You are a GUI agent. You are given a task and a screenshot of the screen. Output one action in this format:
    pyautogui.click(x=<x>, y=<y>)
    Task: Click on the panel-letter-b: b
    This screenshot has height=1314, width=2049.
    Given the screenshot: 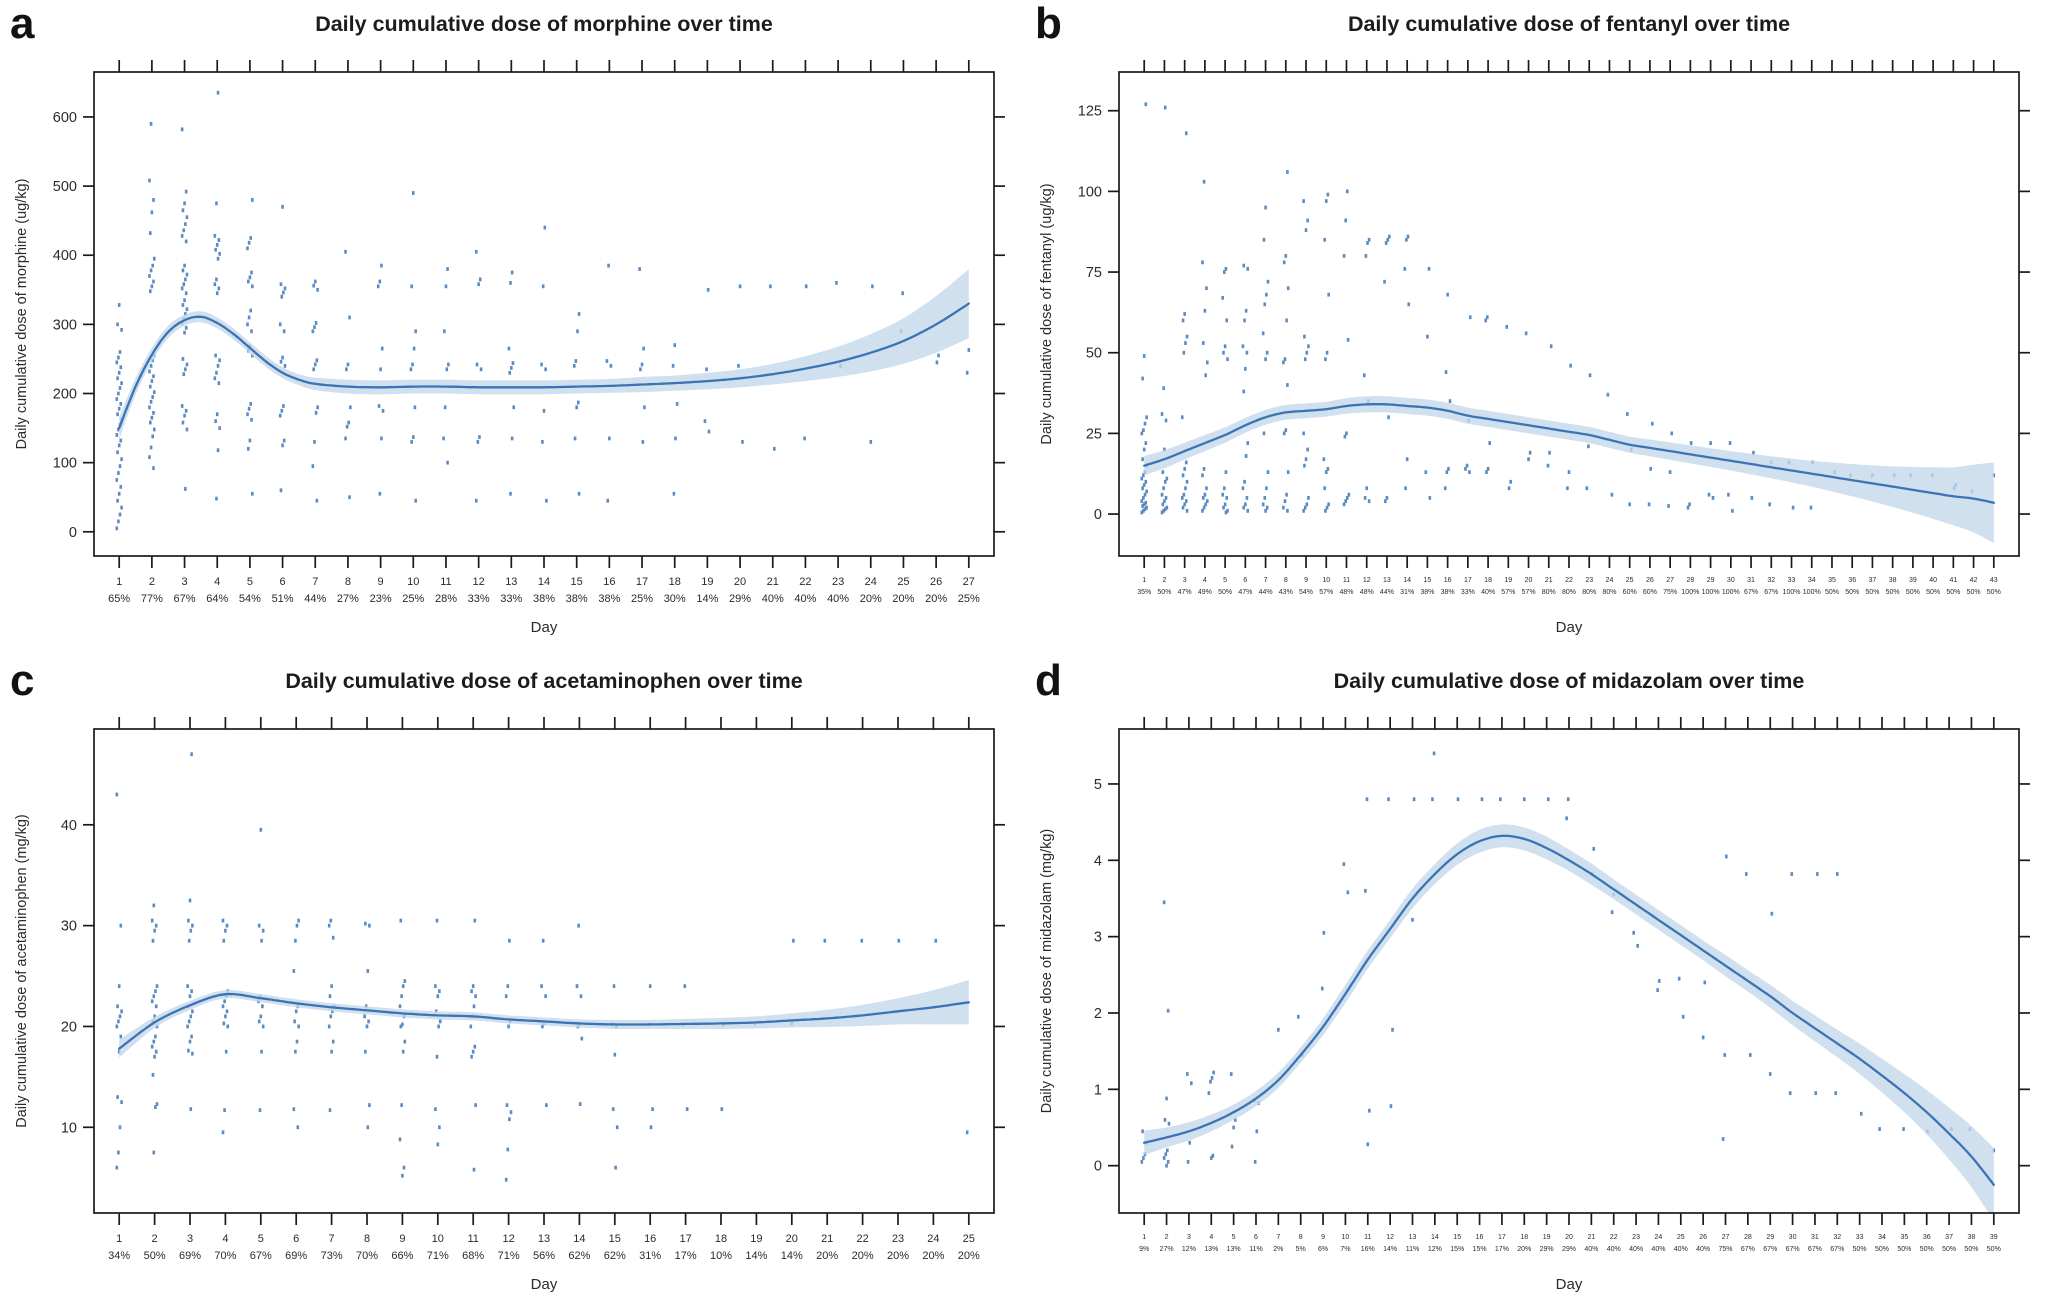 What is the action you would take?
    pyautogui.click(x=1048, y=24)
    